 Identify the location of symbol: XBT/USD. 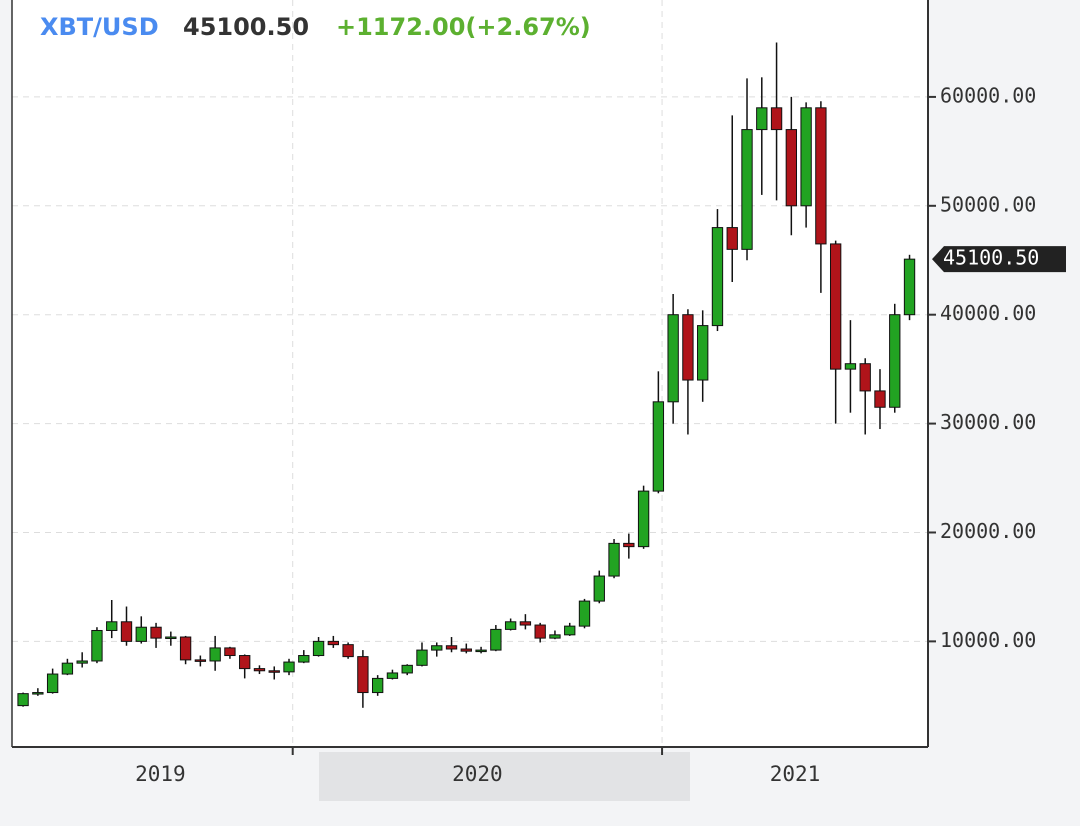
(99, 27).